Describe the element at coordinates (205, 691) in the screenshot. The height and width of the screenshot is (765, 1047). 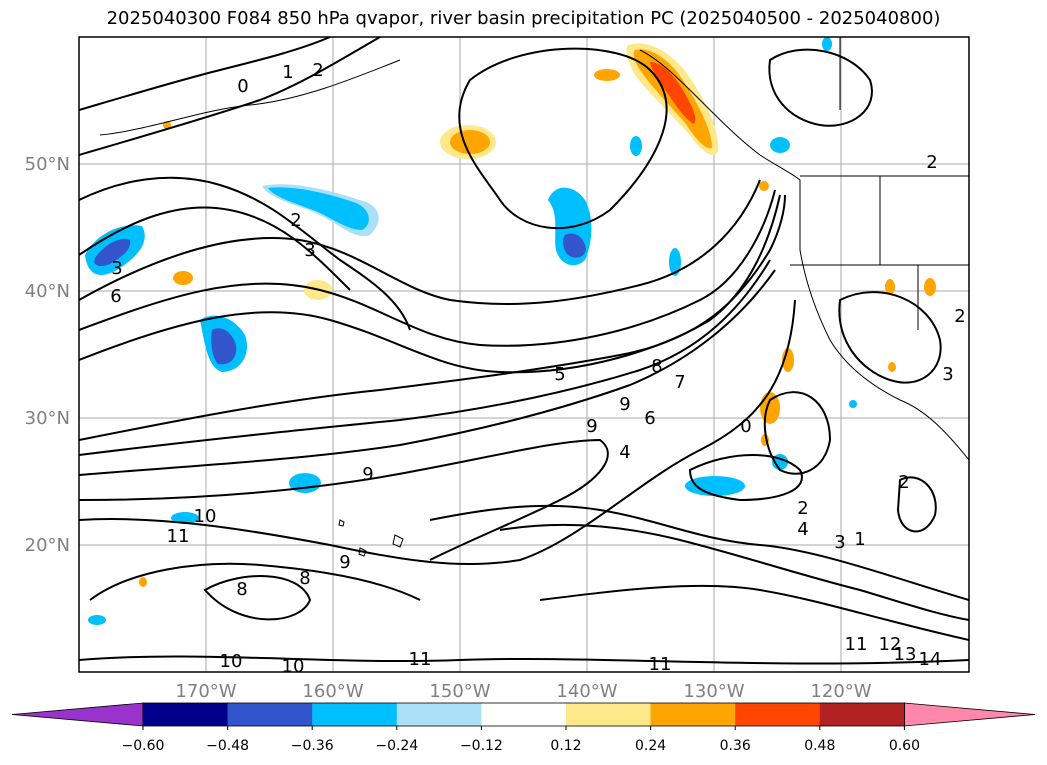
I see `lon-label-170w: 170°W` at that location.